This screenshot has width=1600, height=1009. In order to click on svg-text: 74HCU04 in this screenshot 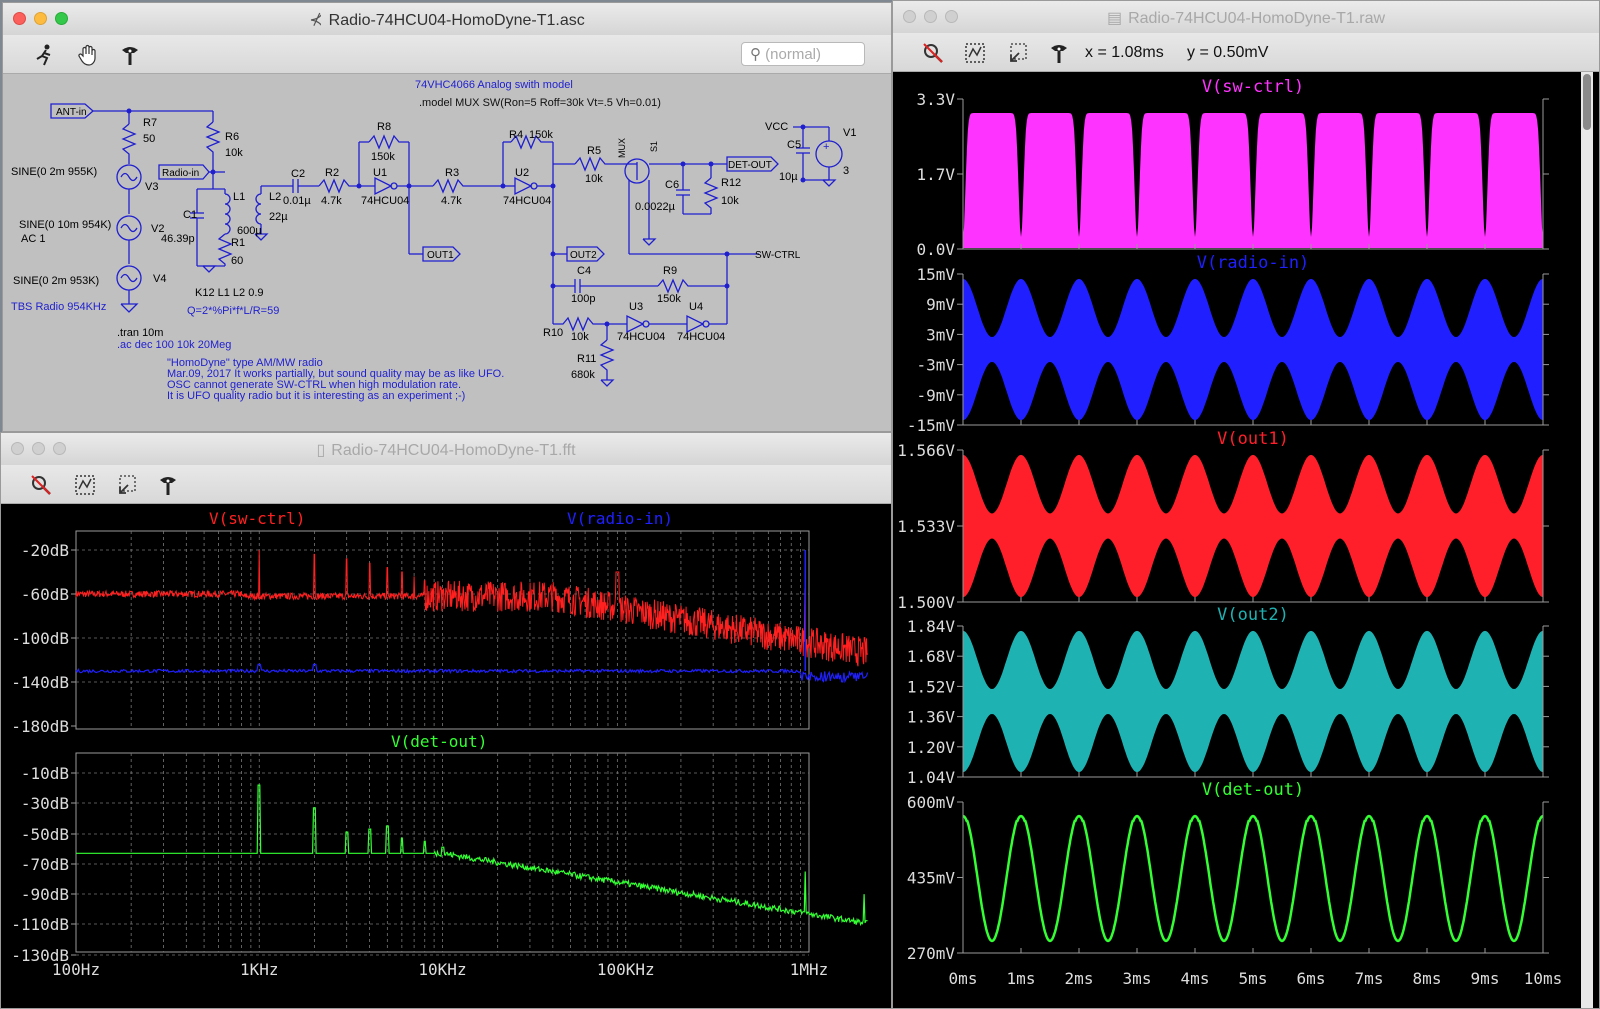, I will do `click(701, 337)`.